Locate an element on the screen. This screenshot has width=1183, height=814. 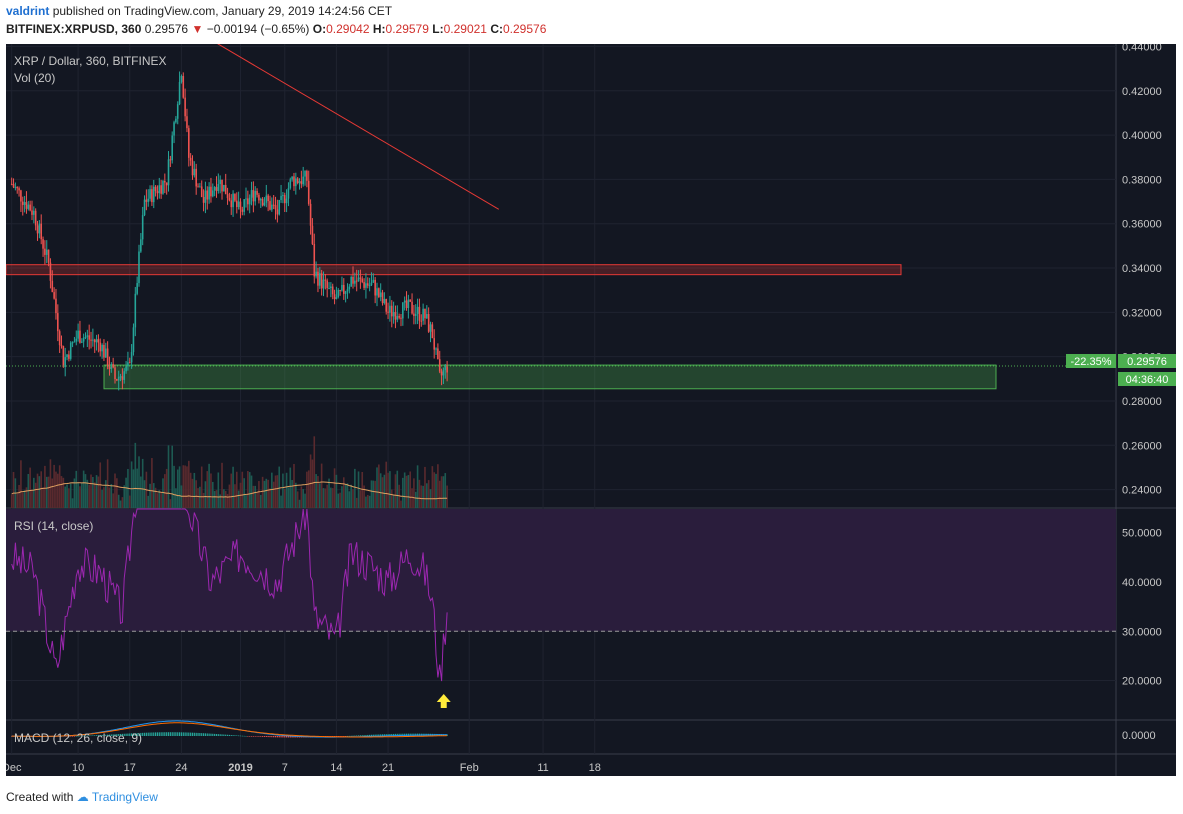
price-change: −0.00194 (−0.65%) is located at coordinates (258, 29).